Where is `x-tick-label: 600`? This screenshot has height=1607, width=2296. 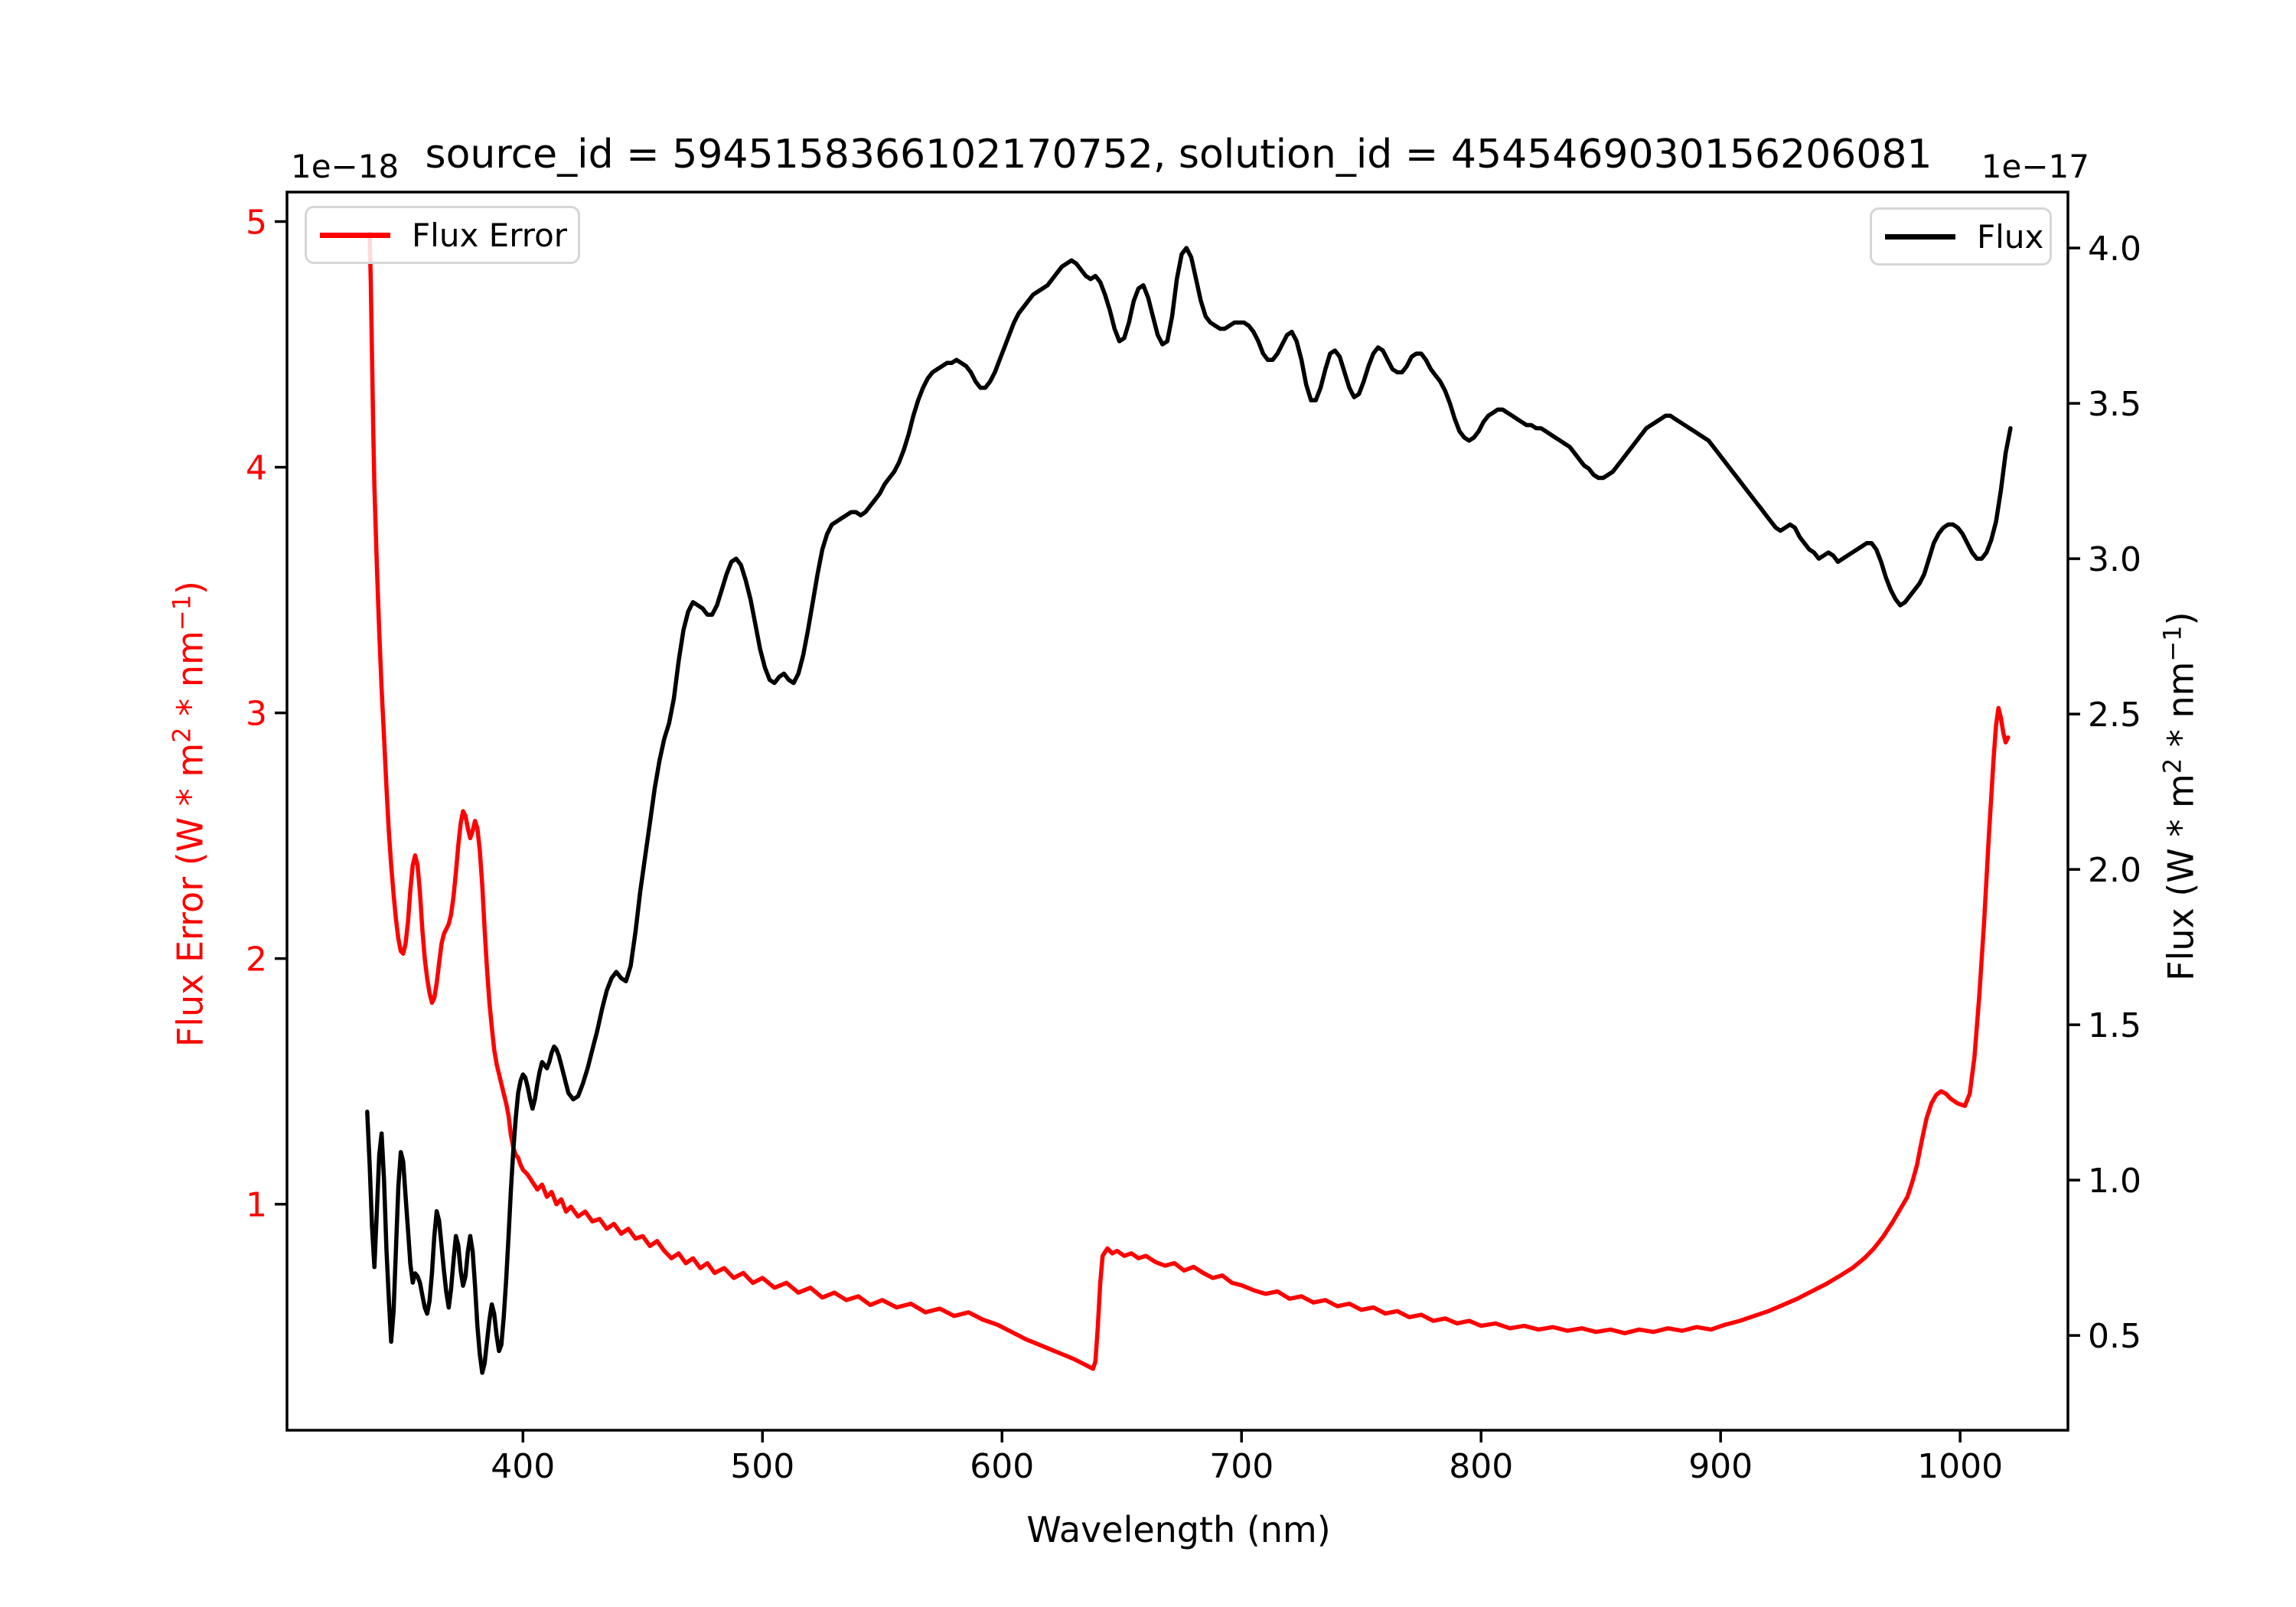
x-tick-label: 600 is located at coordinates (1002, 1466).